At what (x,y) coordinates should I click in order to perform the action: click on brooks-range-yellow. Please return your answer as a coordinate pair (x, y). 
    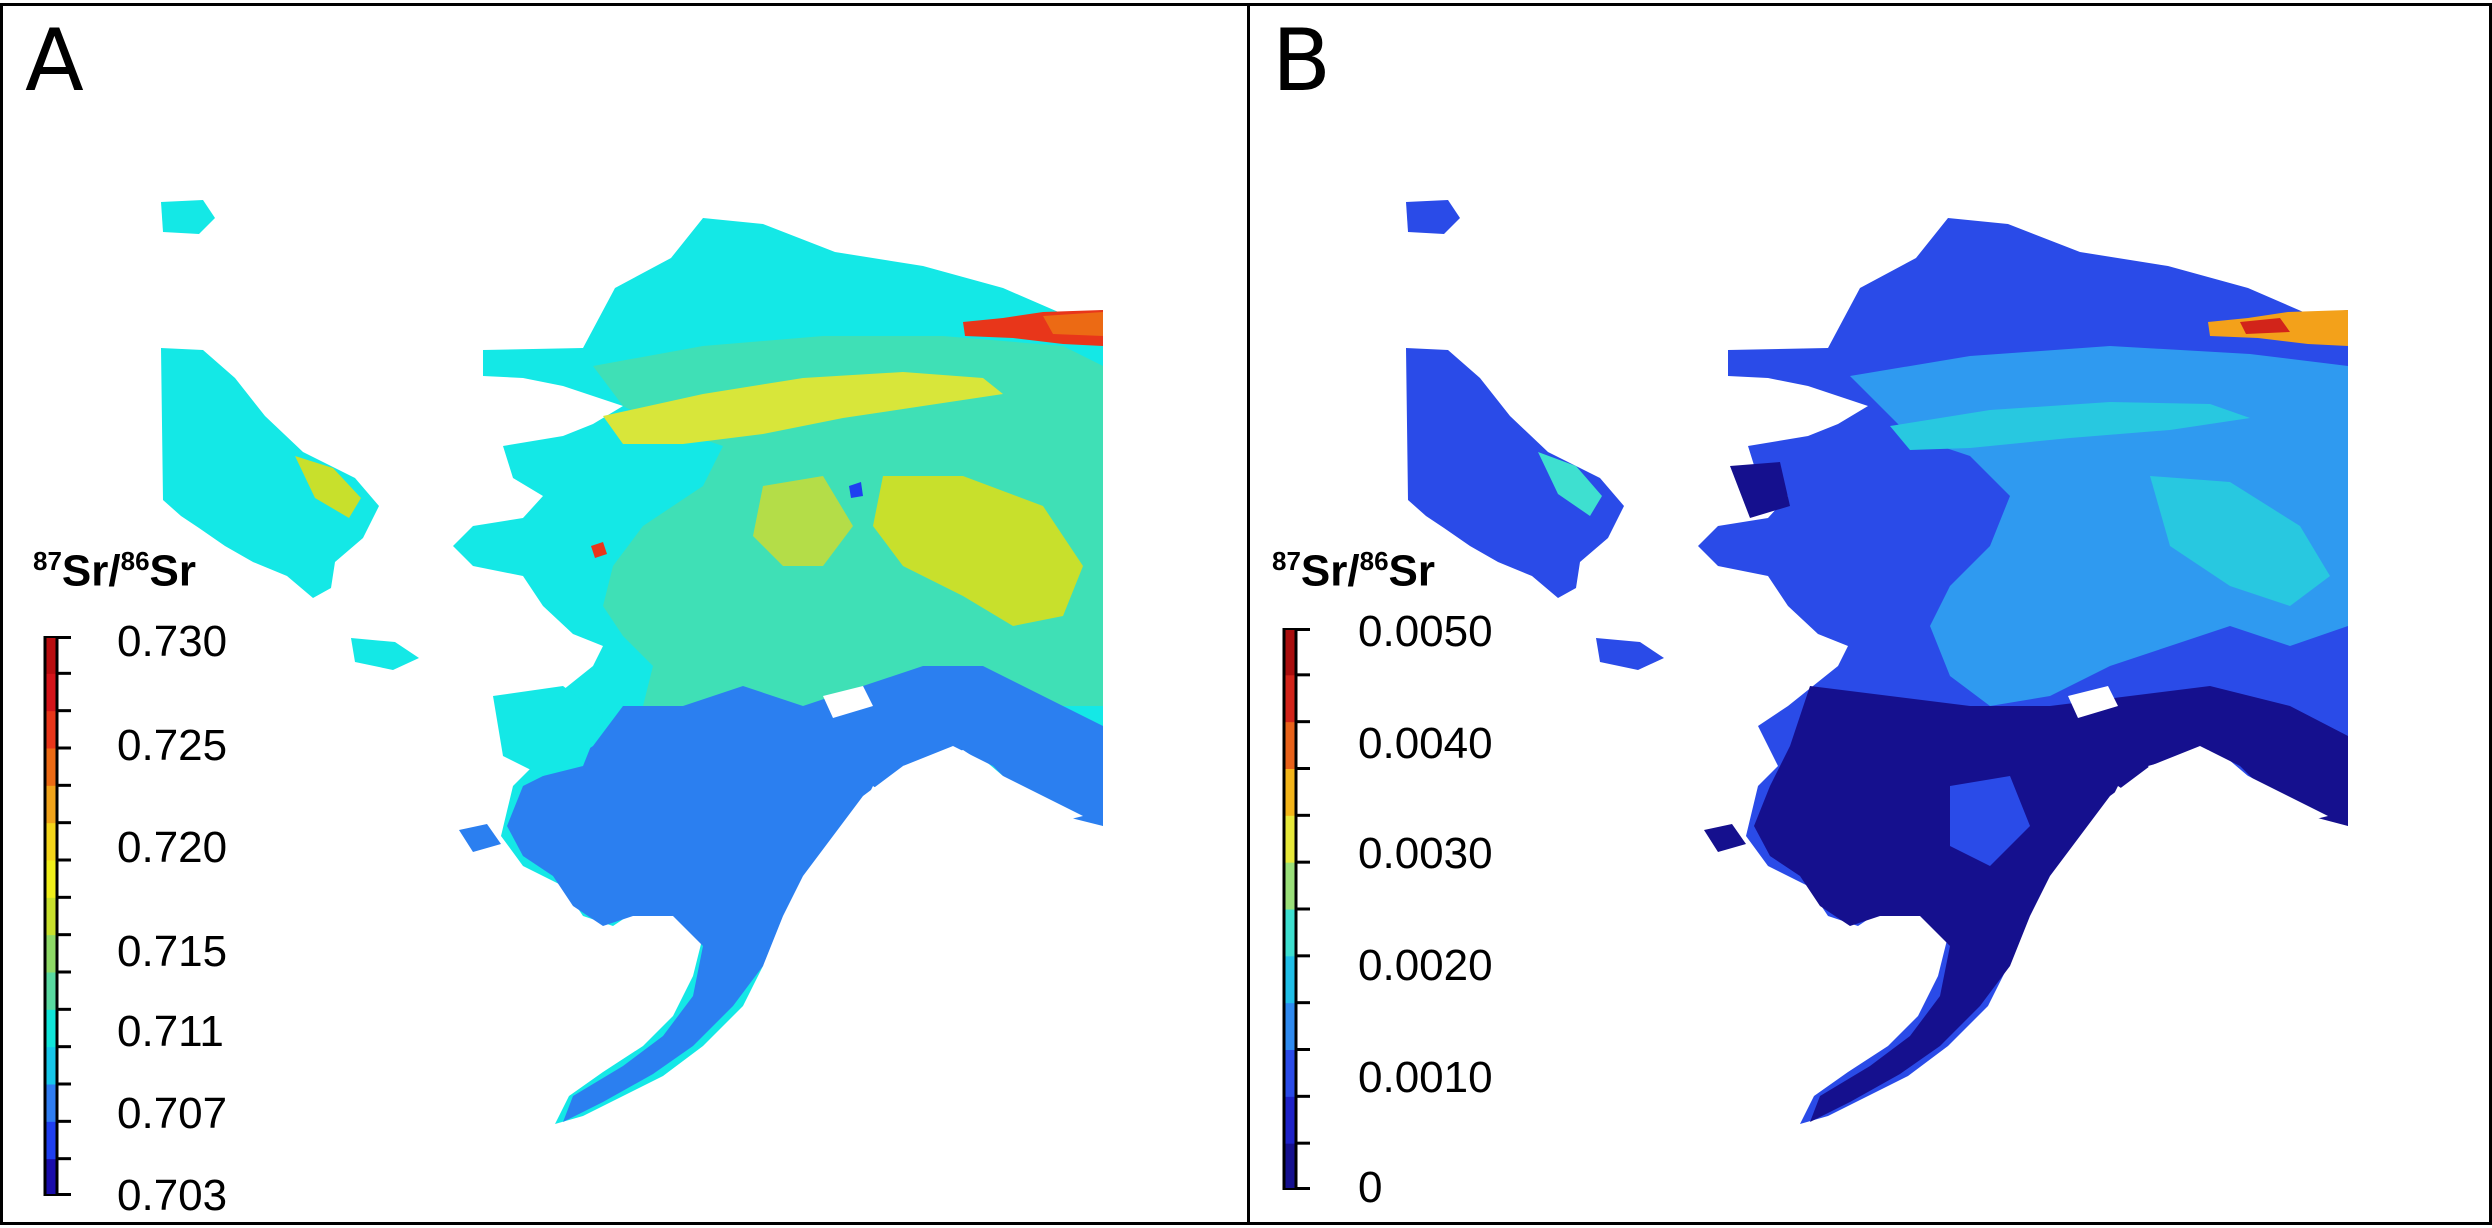
    Looking at the image, I should click on (803, 408).